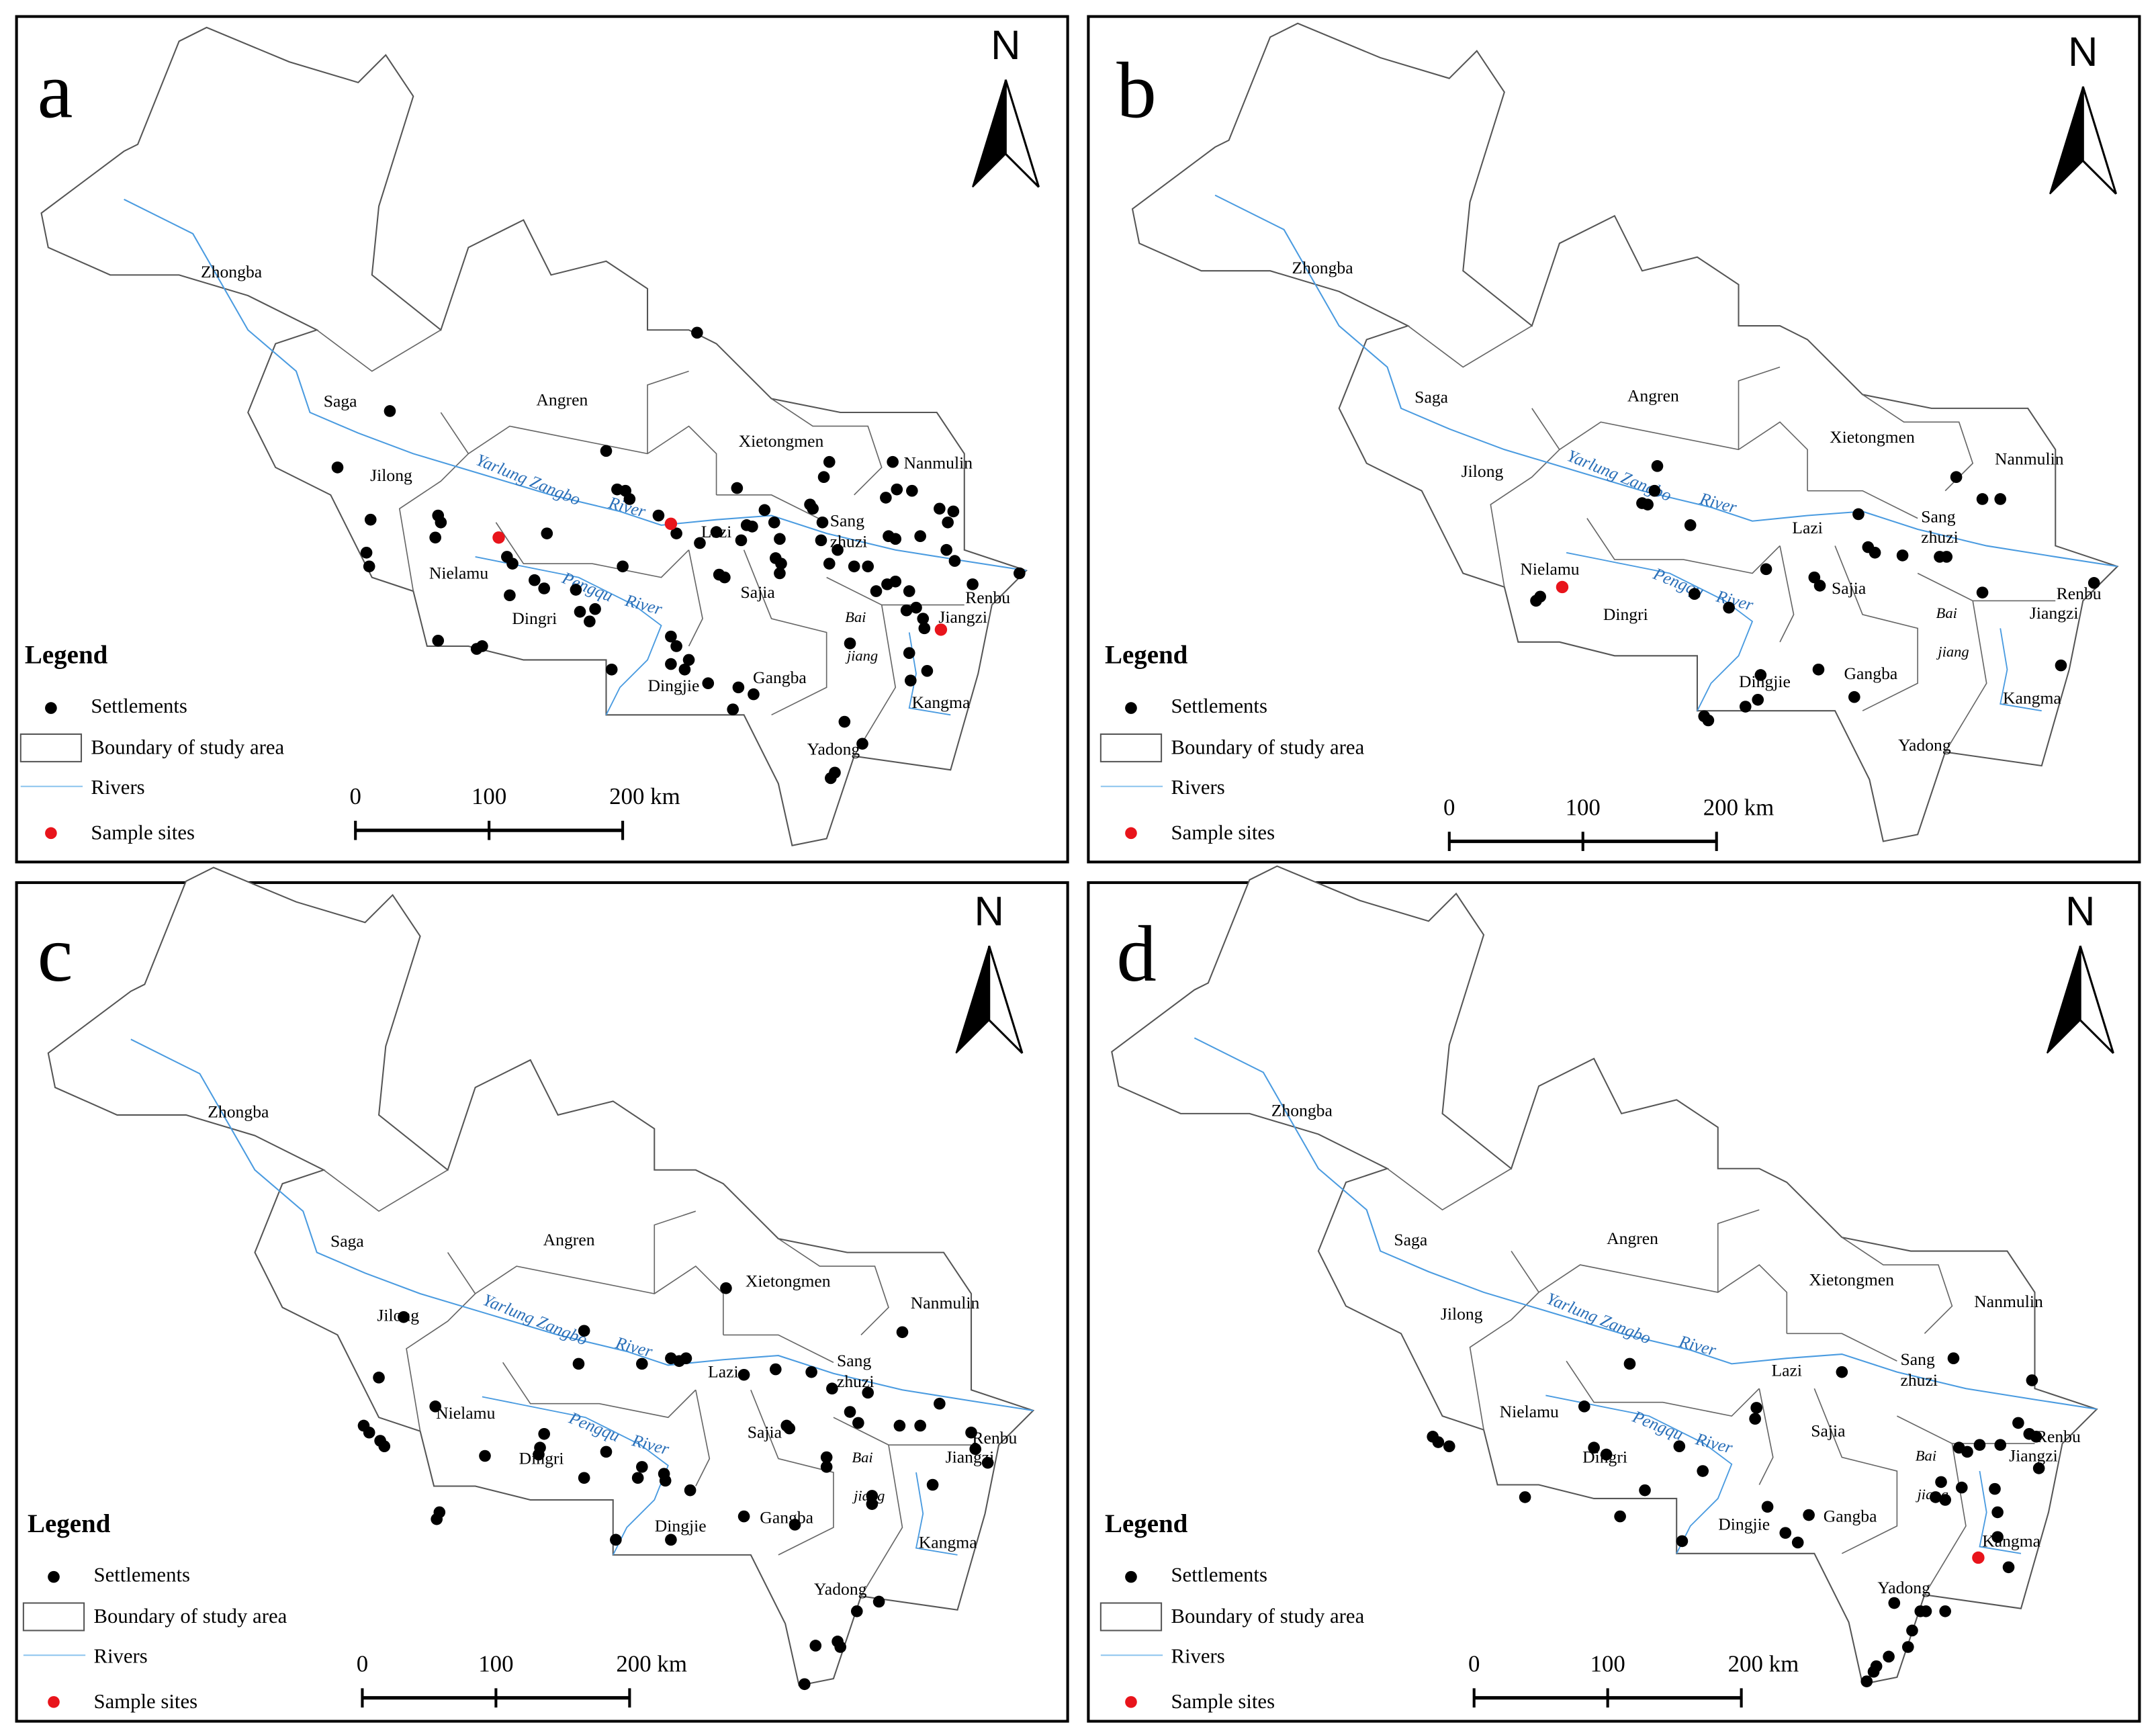 This screenshot has height=1735, width=2156. Describe the element at coordinates (1918, 1359) in the screenshot. I see `place-label: Sang` at that location.